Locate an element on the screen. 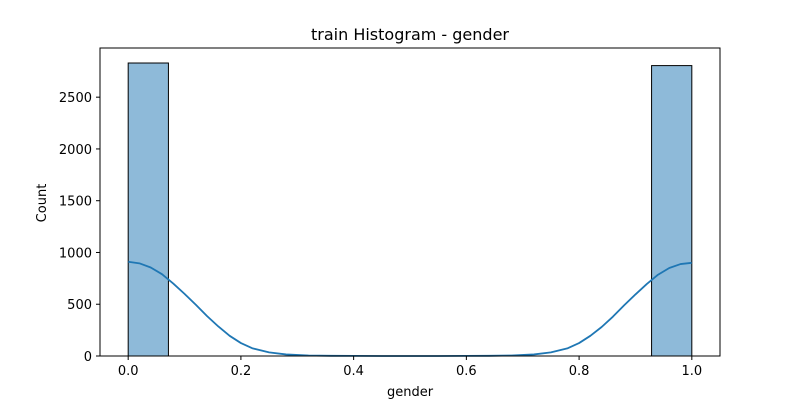  y-tick-label-1: 500 is located at coordinates (79, 305).